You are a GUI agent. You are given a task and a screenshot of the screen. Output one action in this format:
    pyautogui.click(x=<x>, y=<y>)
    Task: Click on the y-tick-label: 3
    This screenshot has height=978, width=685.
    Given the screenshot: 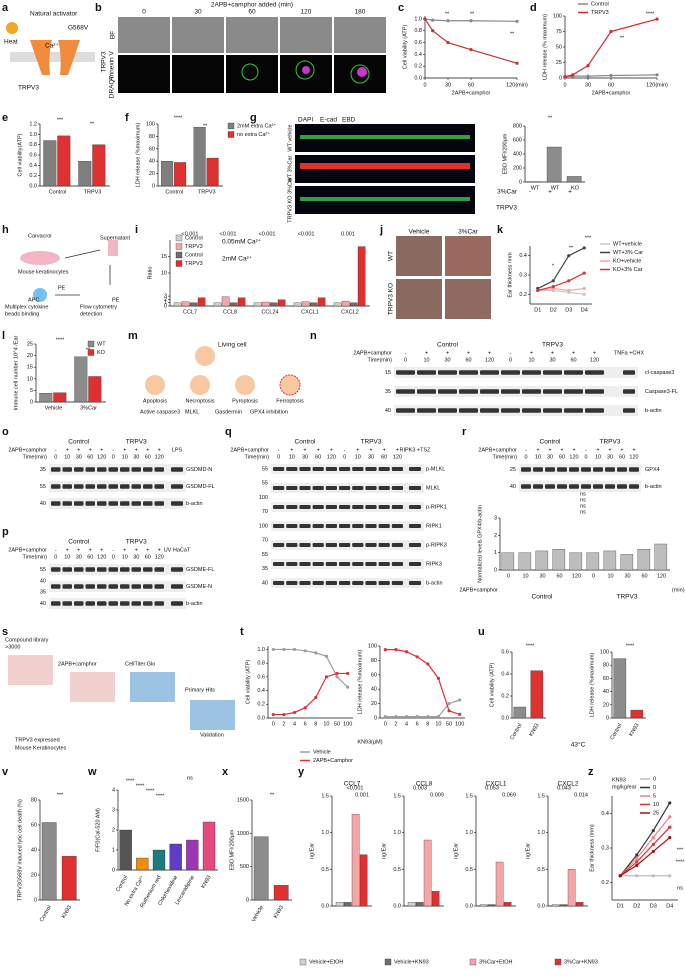 What is the action you would take?
    pyautogui.click(x=113, y=810)
    